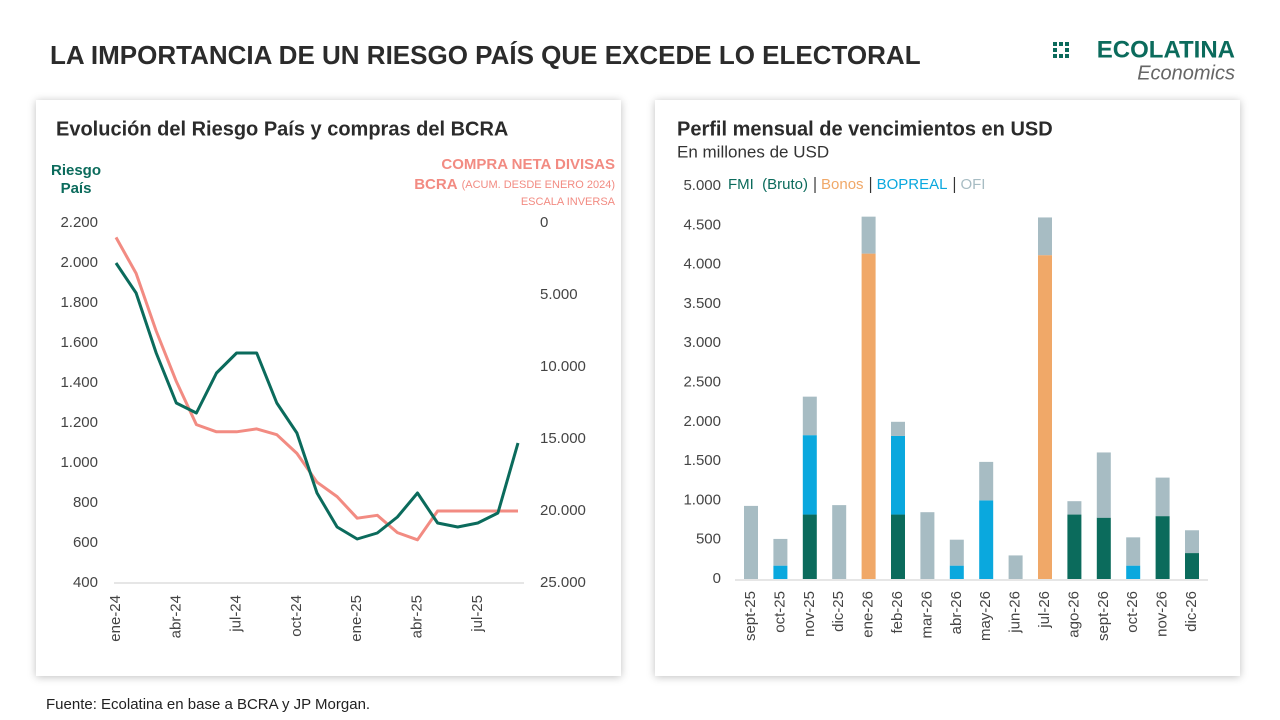 This screenshot has width=1280, height=720. What do you see at coordinates (1044, 610) in the screenshot?
I see `x-tick-label: jul-26` at bounding box center [1044, 610].